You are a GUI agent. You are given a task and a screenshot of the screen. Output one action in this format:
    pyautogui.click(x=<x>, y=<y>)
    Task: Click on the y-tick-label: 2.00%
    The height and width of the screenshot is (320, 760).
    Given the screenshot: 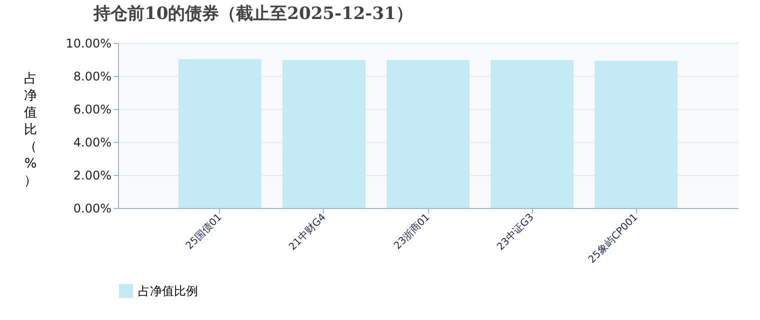 What is the action you would take?
    pyautogui.click(x=92, y=175)
    